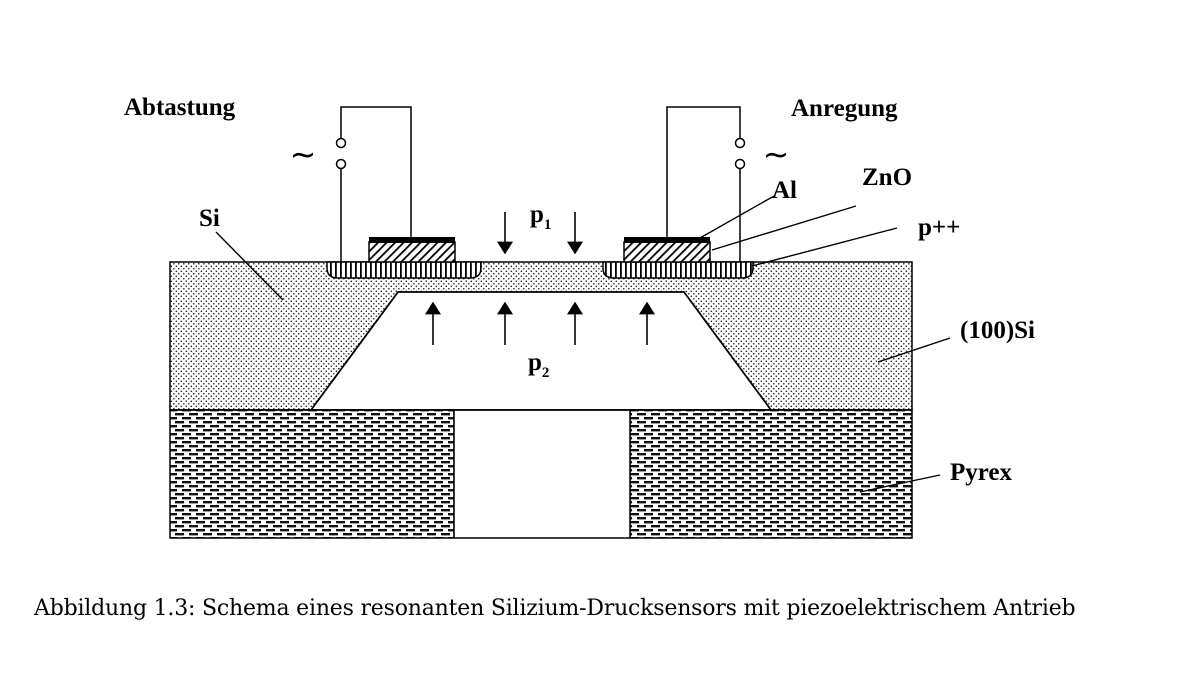  What do you see at coordinates (412, 252) in the screenshot?
I see `zno-left` at bounding box center [412, 252].